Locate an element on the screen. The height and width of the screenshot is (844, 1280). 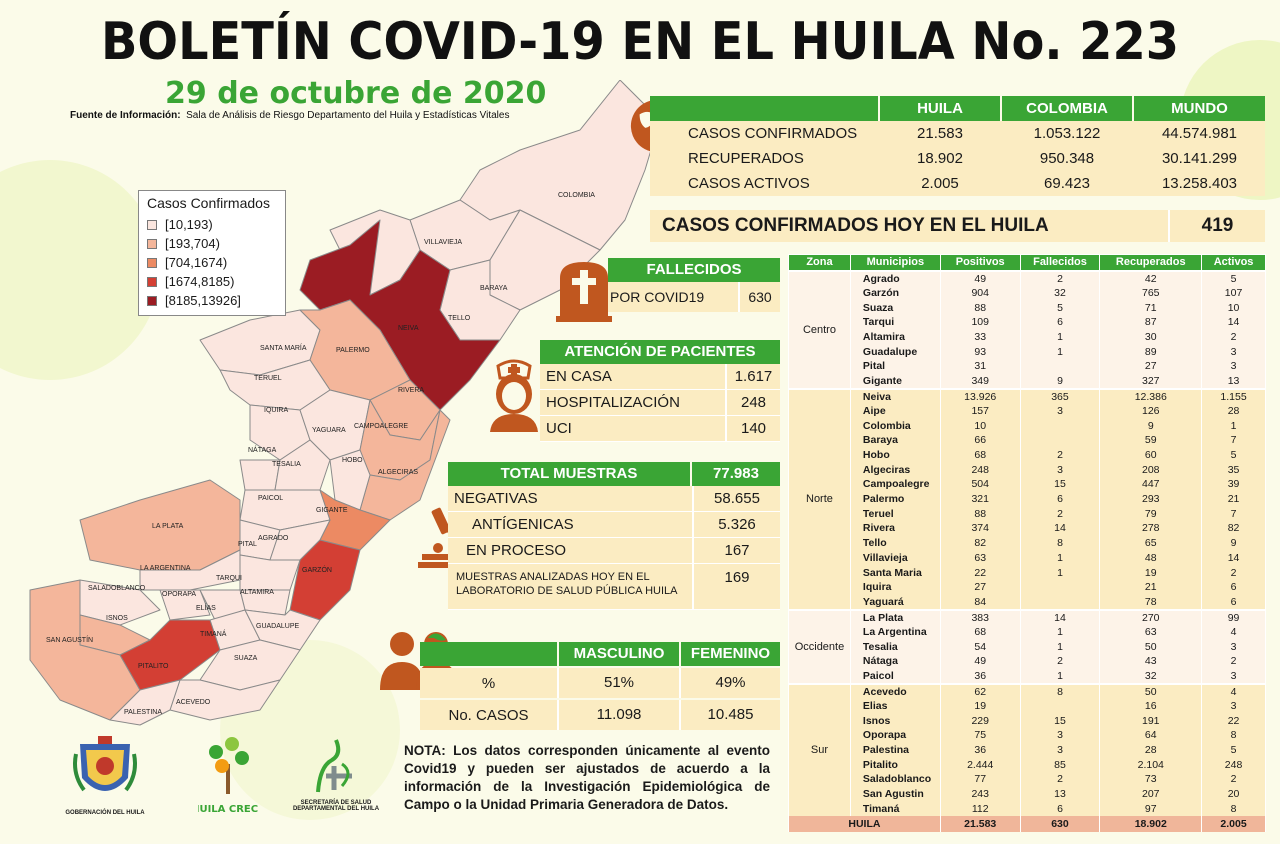
map-label-nataga: NÁTAGA is located at coordinates (262, 449).